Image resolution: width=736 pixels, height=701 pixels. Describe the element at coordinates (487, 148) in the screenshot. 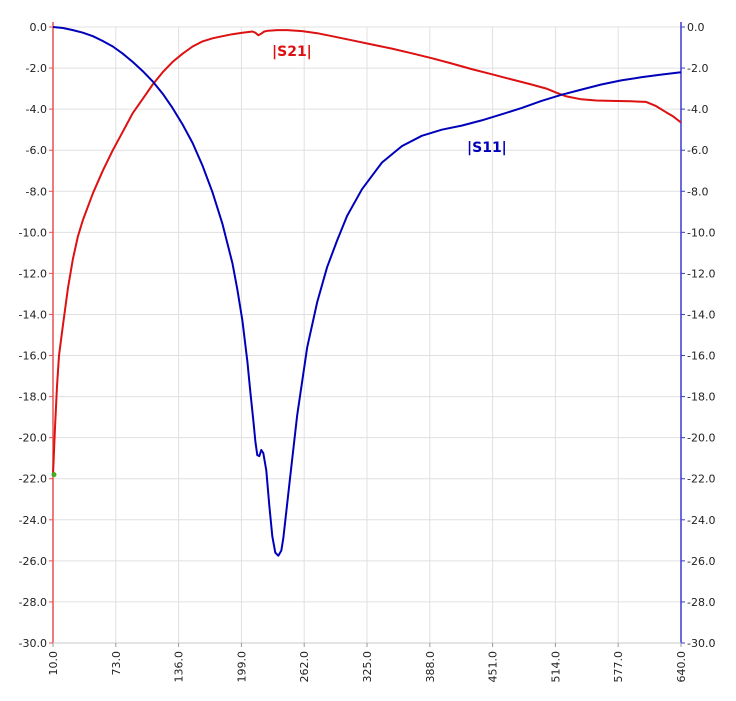

I see `series-label-s11: |S11|` at that location.